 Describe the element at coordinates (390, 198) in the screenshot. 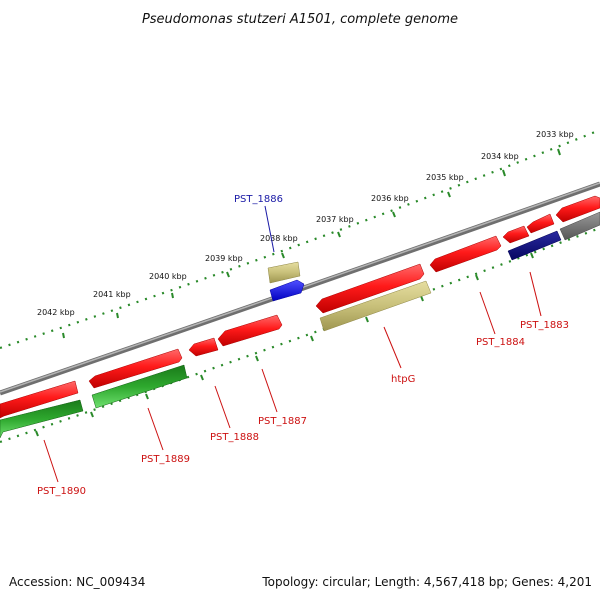

I see `kbp-label: 2036 kbp` at that location.